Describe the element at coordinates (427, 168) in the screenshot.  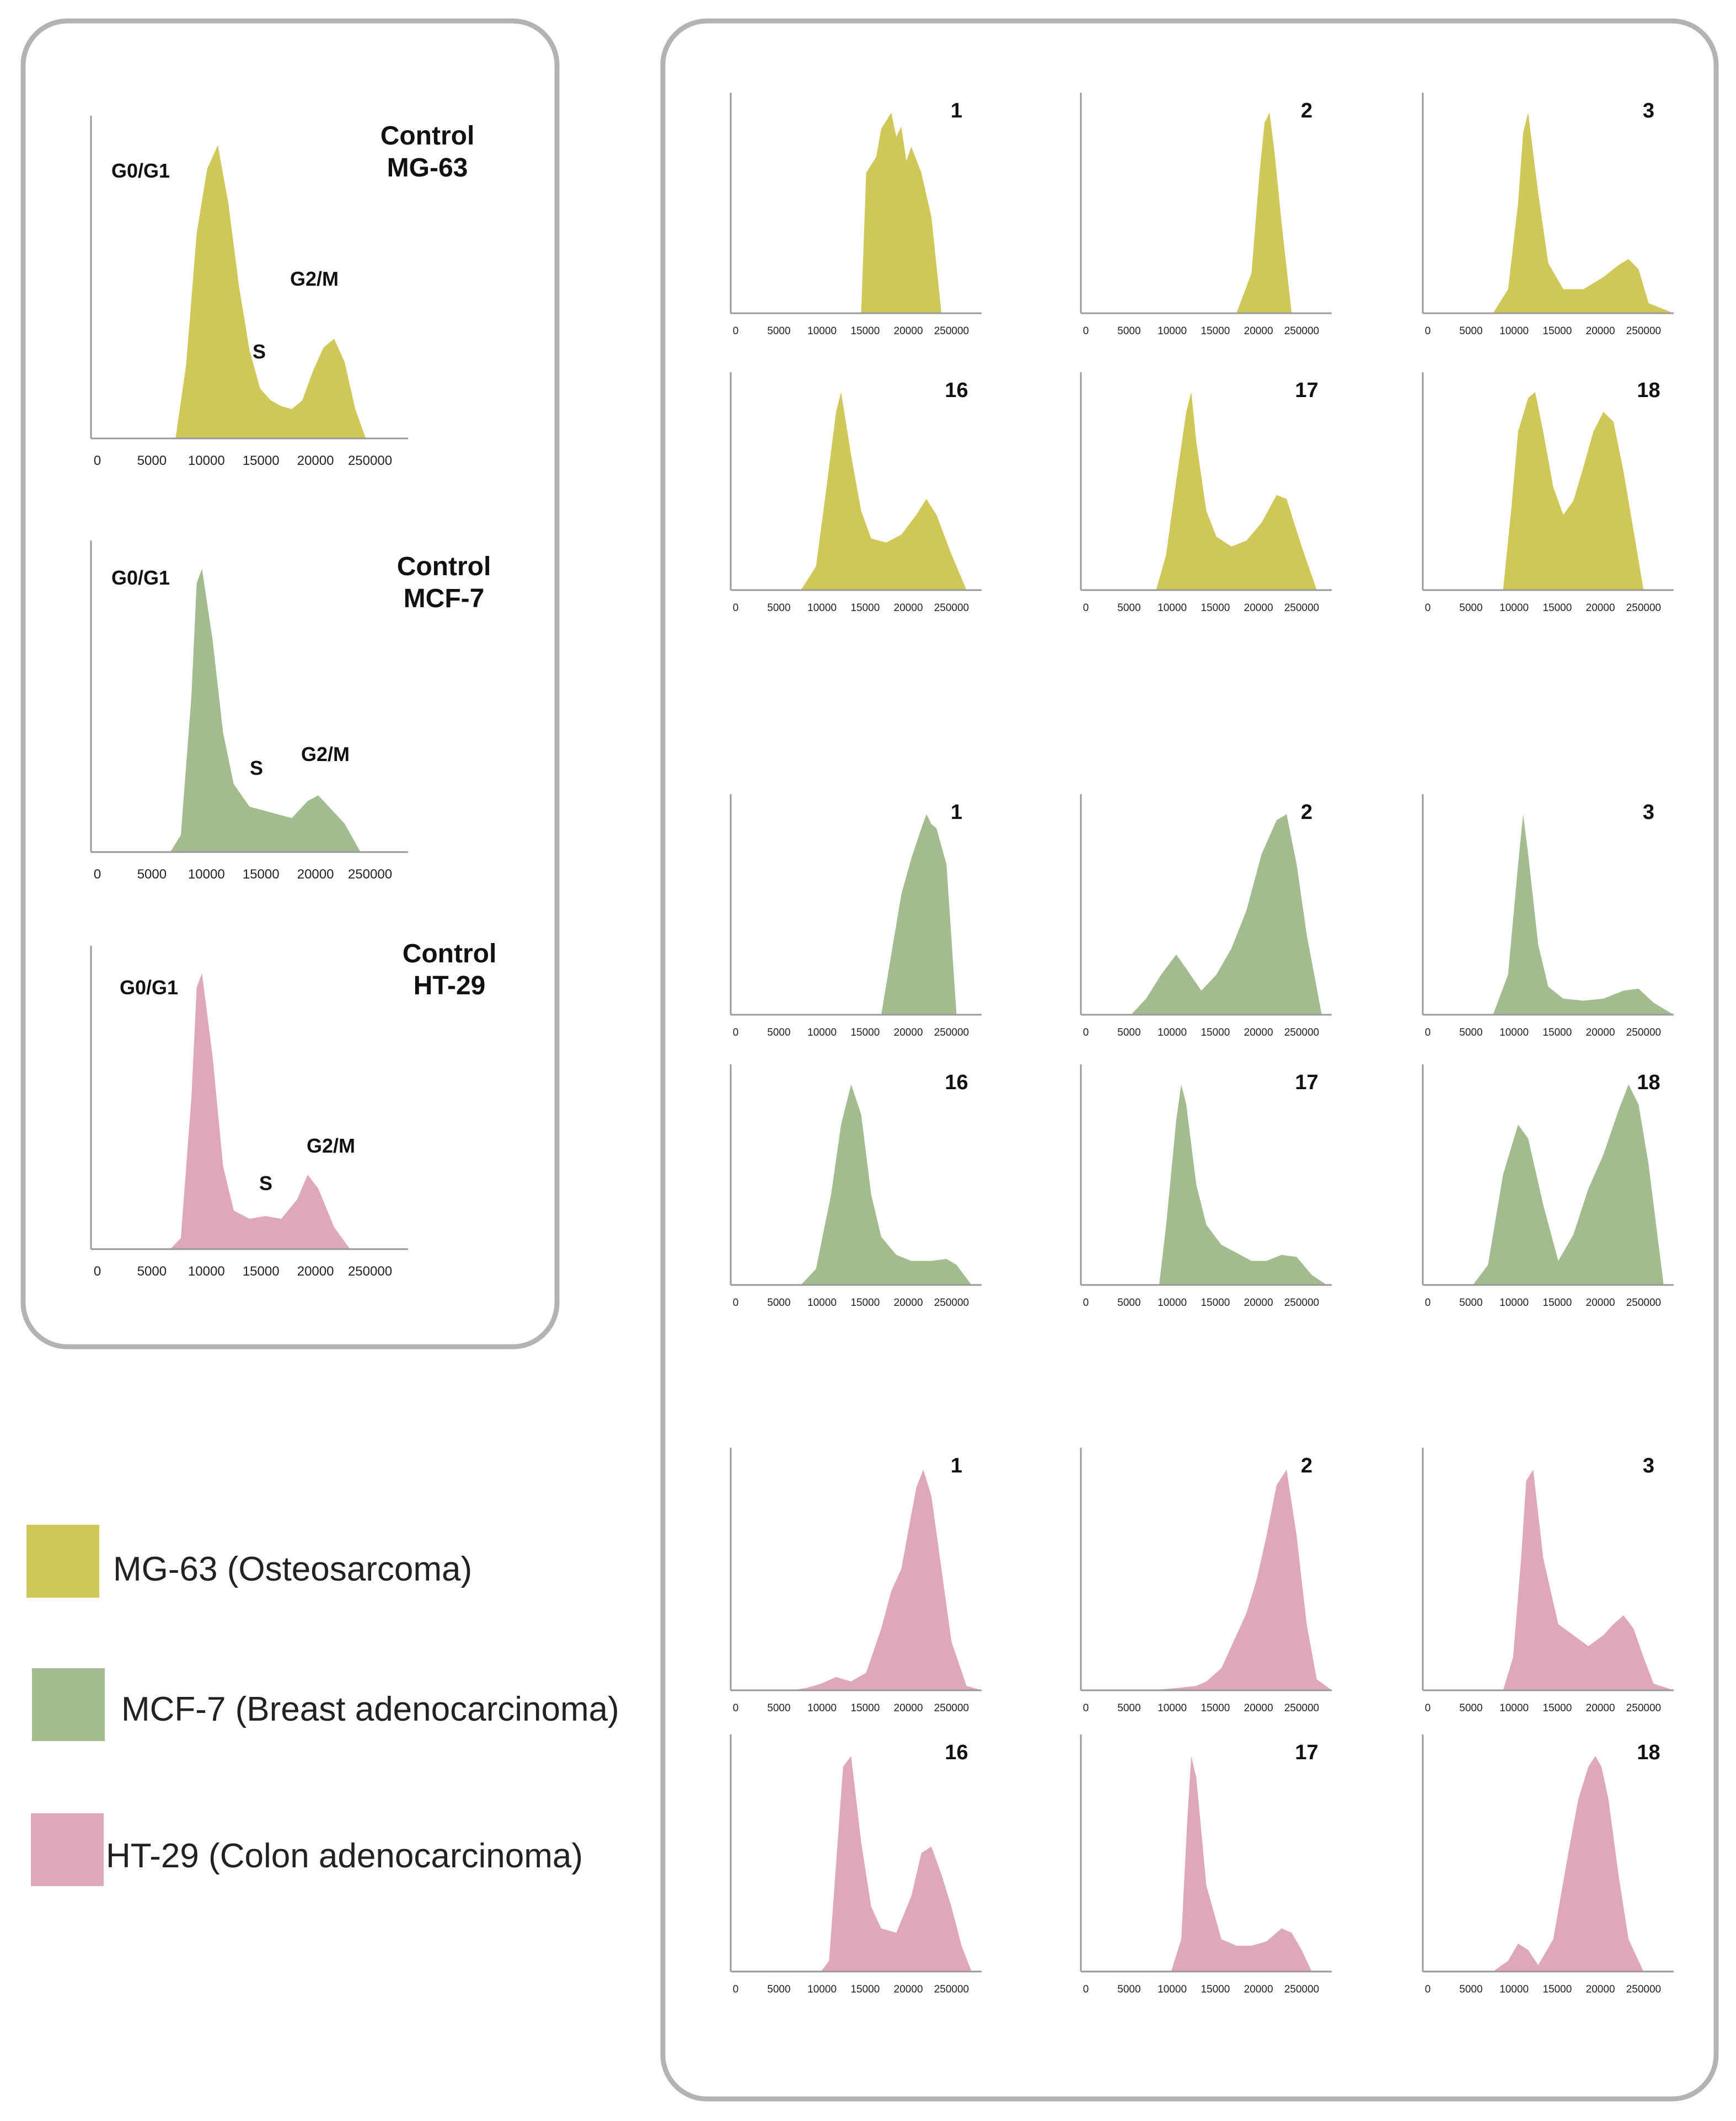
I see `chart-title-line: MG-63` at that location.